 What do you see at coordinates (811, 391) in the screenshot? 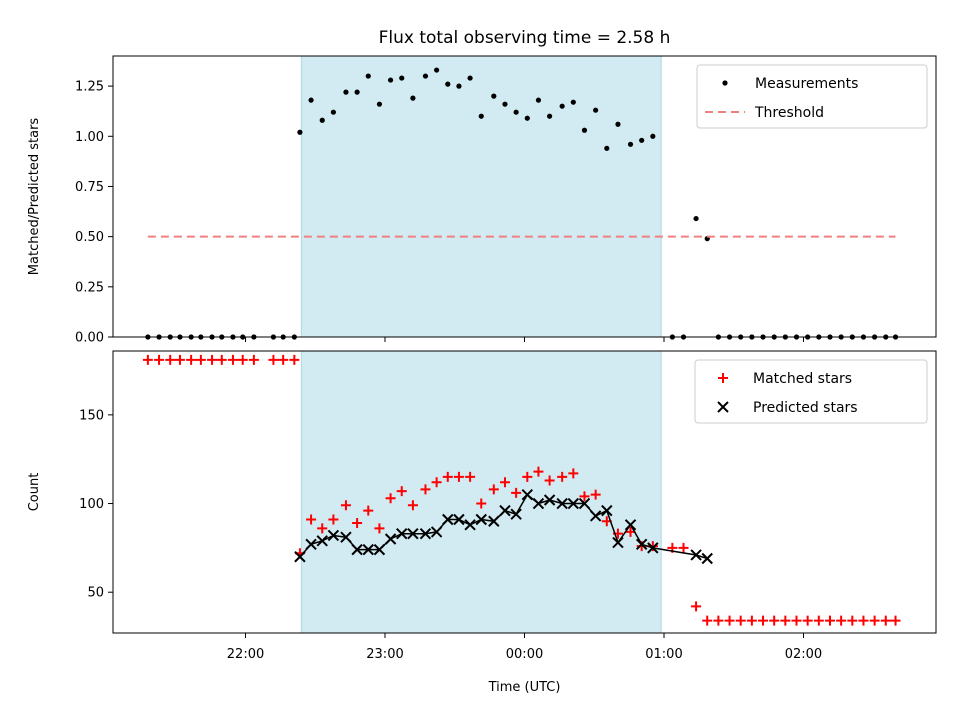
I see `legend: Matched stars Predicted stars` at bounding box center [811, 391].